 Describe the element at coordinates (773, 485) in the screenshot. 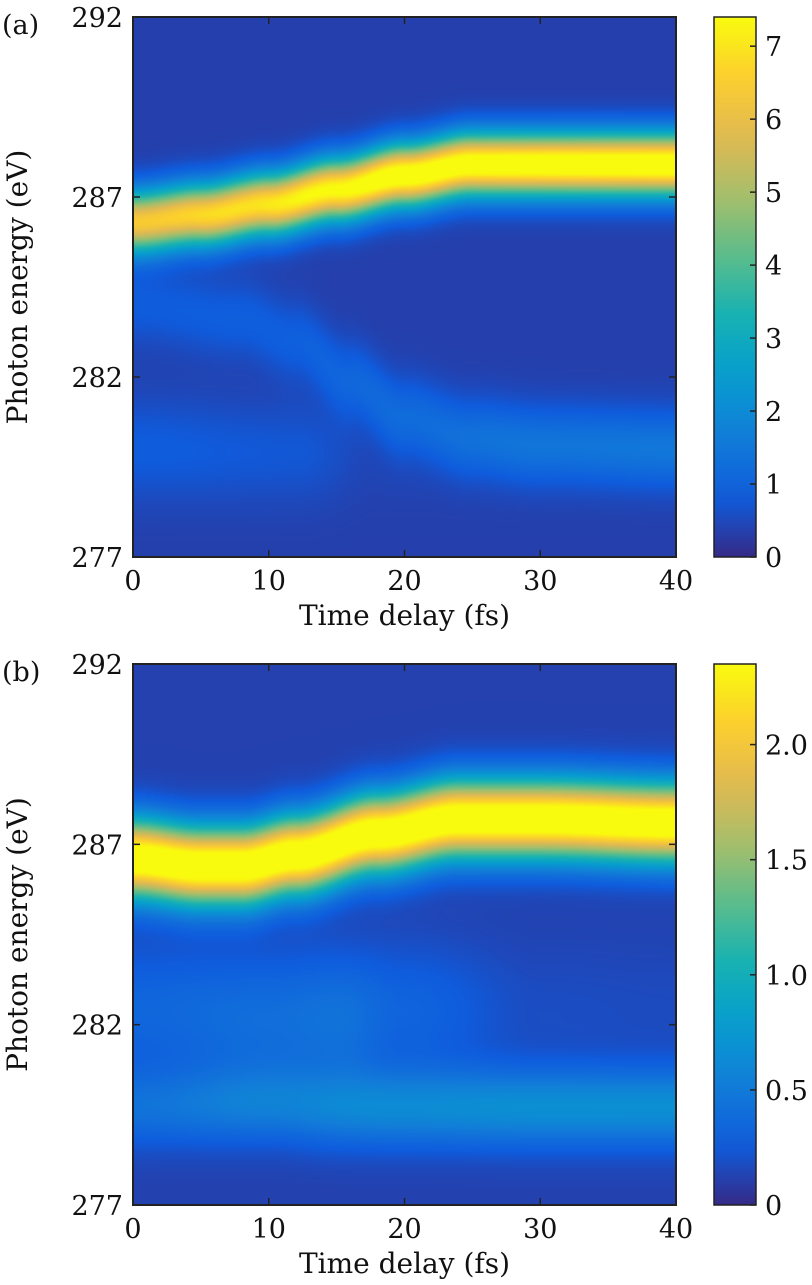

I see `colorbar-tick-label: 1` at that location.